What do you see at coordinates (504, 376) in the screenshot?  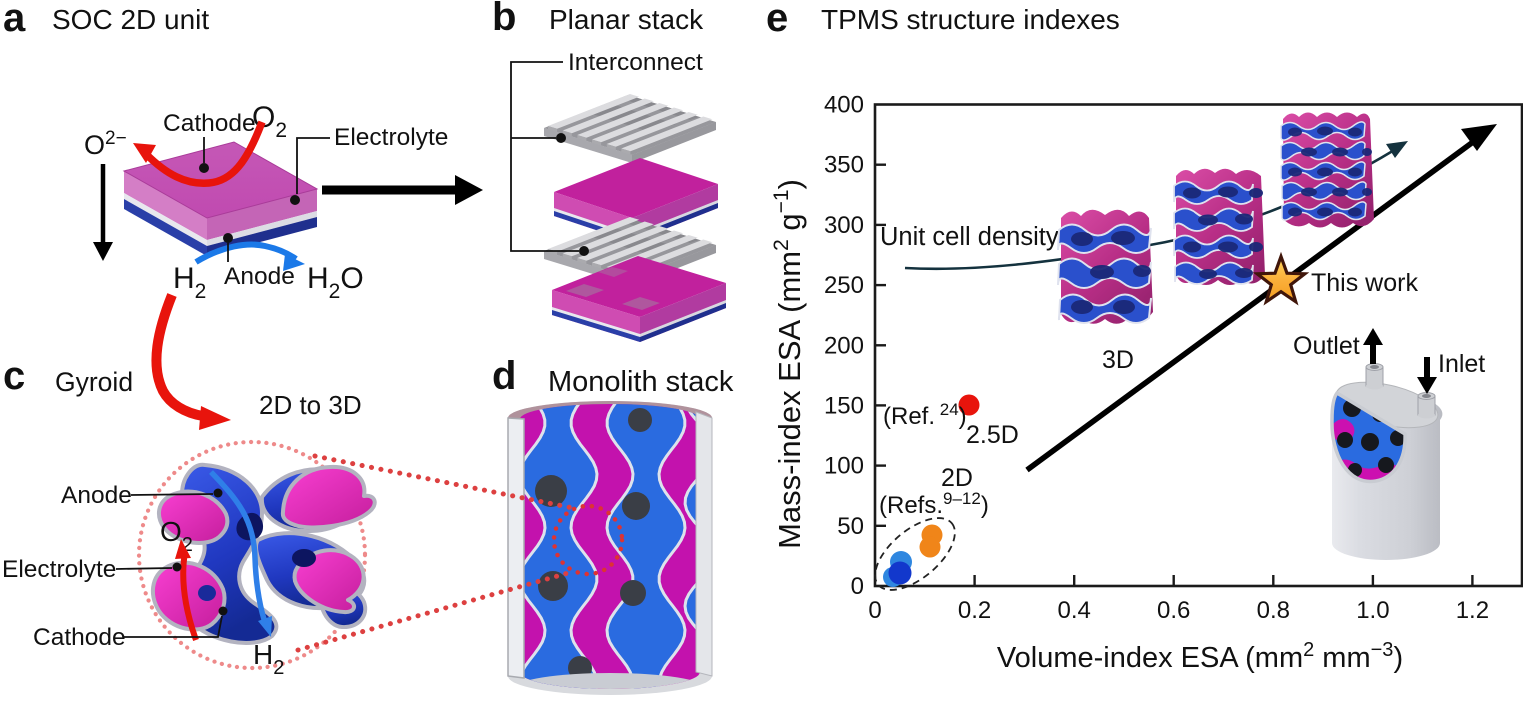 I see `svg-text: d` at bounding box center [504, 376].